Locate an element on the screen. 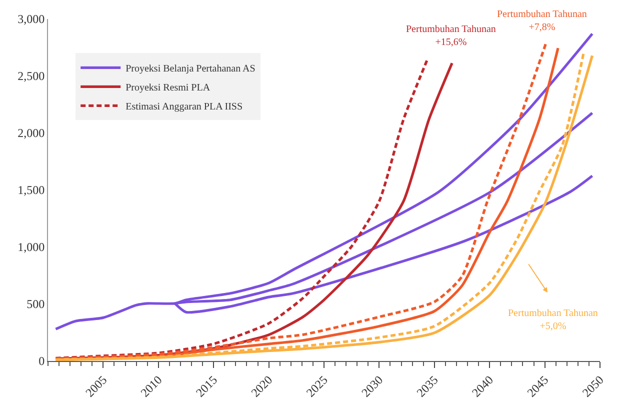 Image resolution: width=618 pixels, height=412 pixels. y-tick-label: 500 is located at coordinates (35, 304).